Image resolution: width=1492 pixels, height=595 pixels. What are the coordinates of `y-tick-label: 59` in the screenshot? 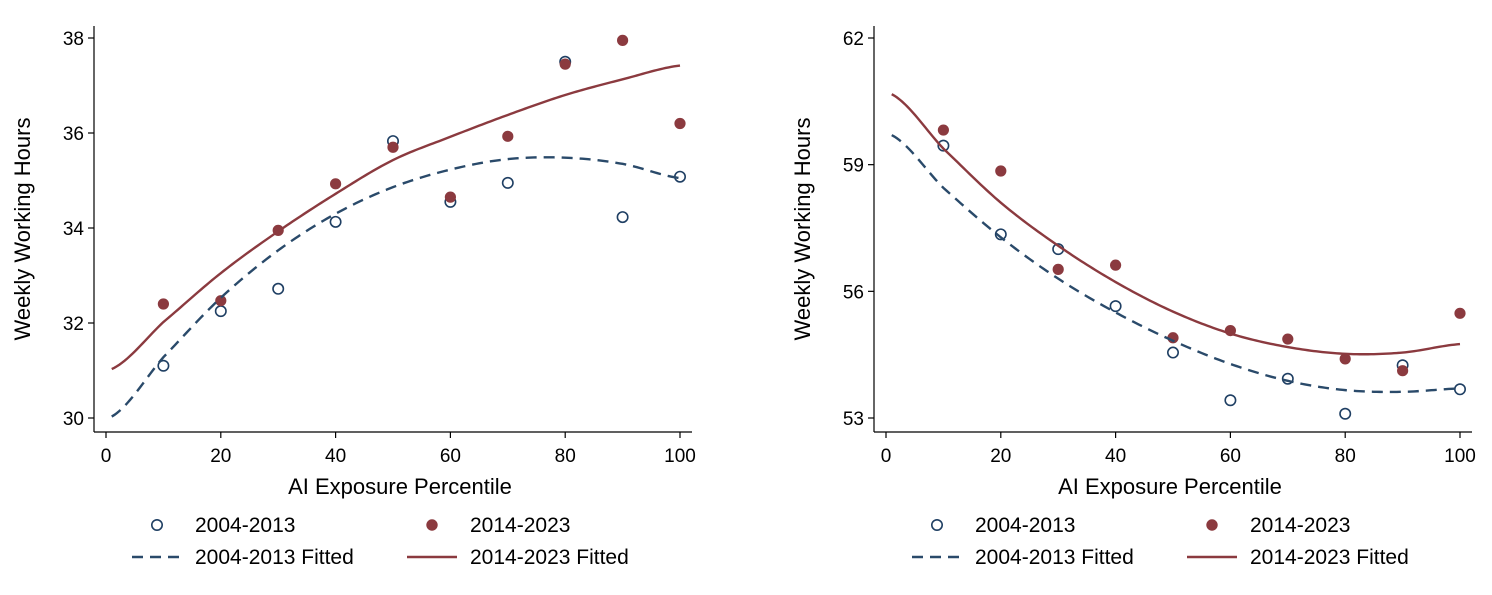 It's located at (853, 166).